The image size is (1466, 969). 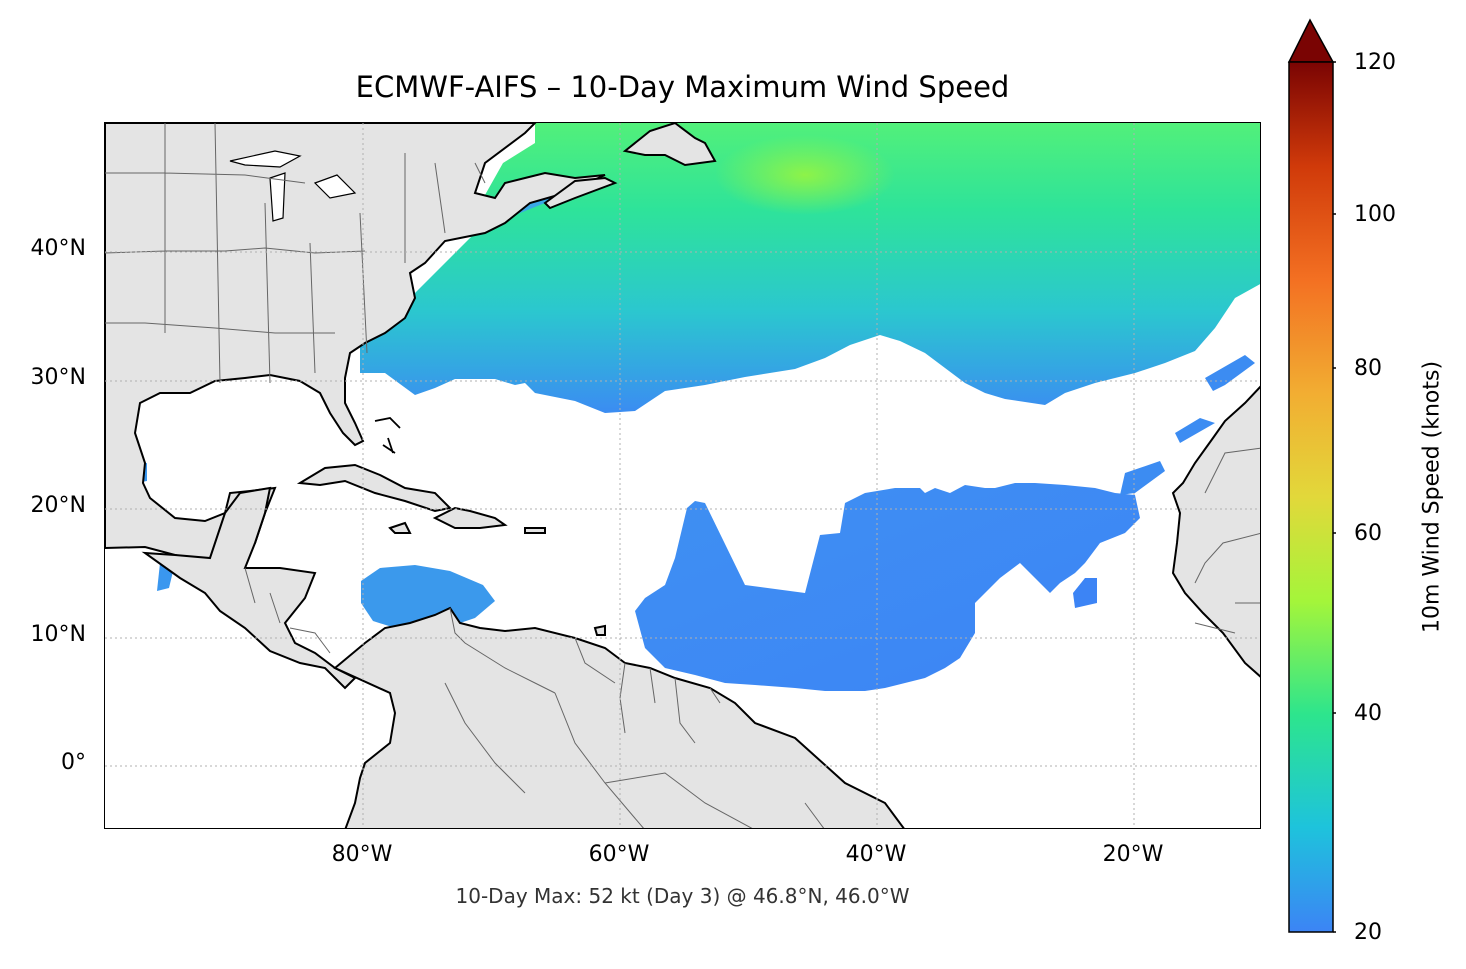 What do you see at coordinates (1375, 62) in the screenshot?
I see `colorbar-tick-120: 120` at bounding box center [1375, 62].